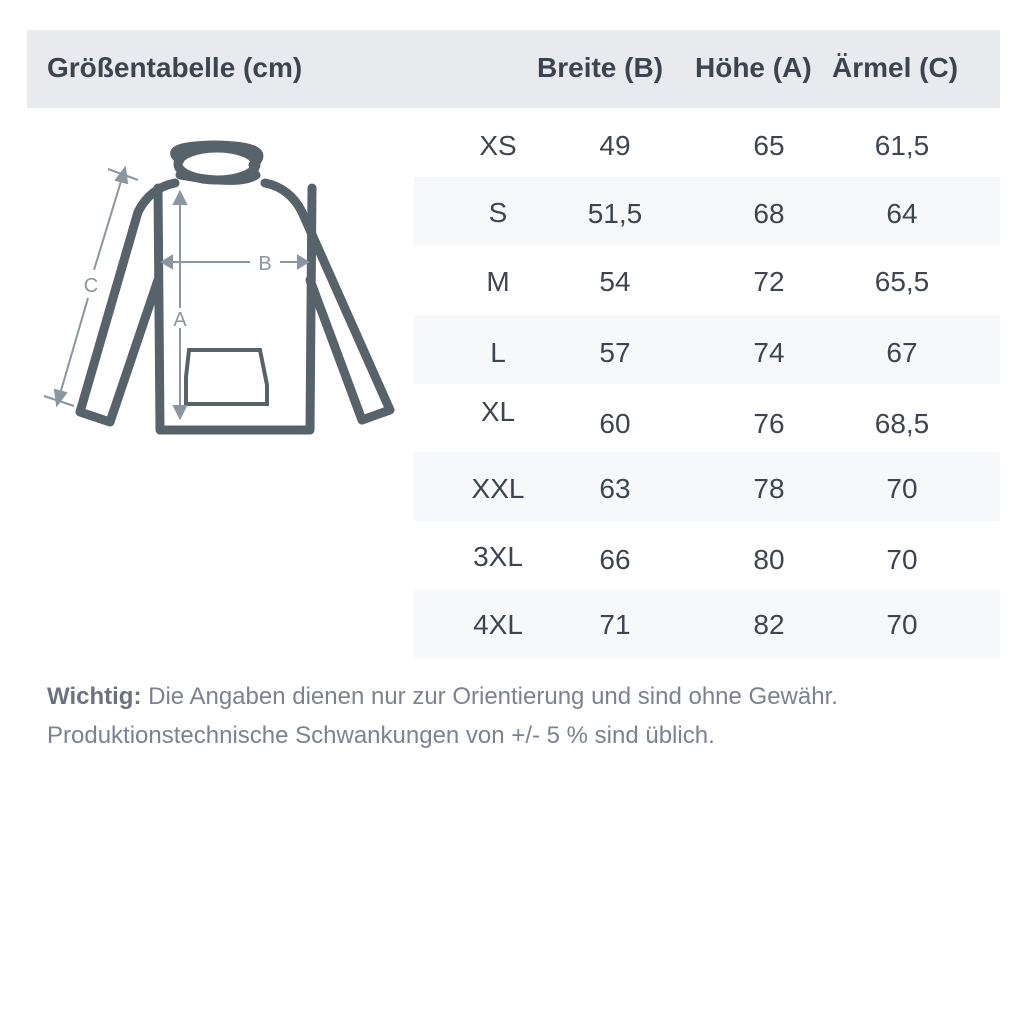  I want to click on aermel-cell: 61,5, so click(902, 145).